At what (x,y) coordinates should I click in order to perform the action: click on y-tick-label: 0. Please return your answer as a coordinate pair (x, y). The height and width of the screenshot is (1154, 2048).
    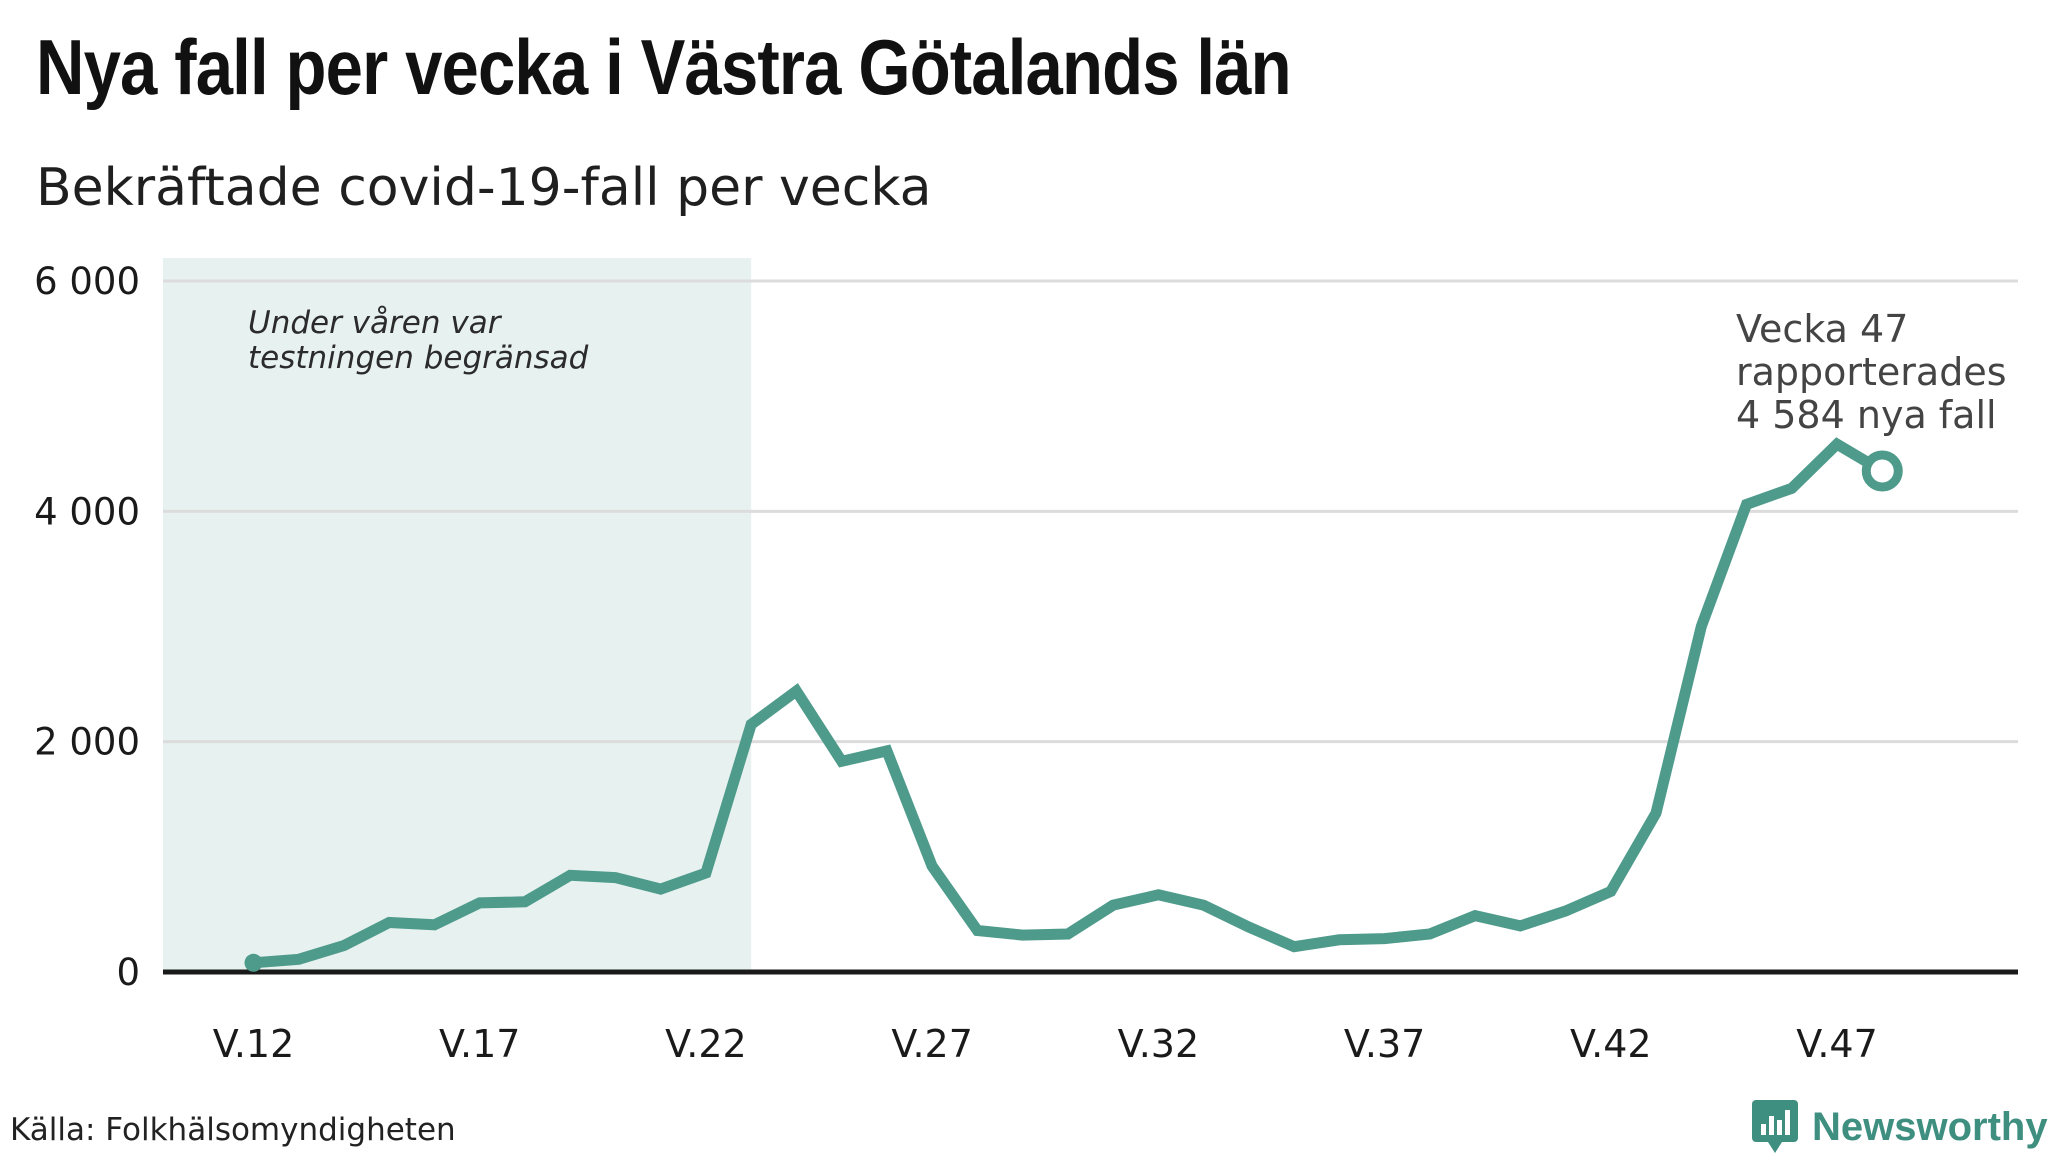
    Looking at the image, I should click on (128, 972).